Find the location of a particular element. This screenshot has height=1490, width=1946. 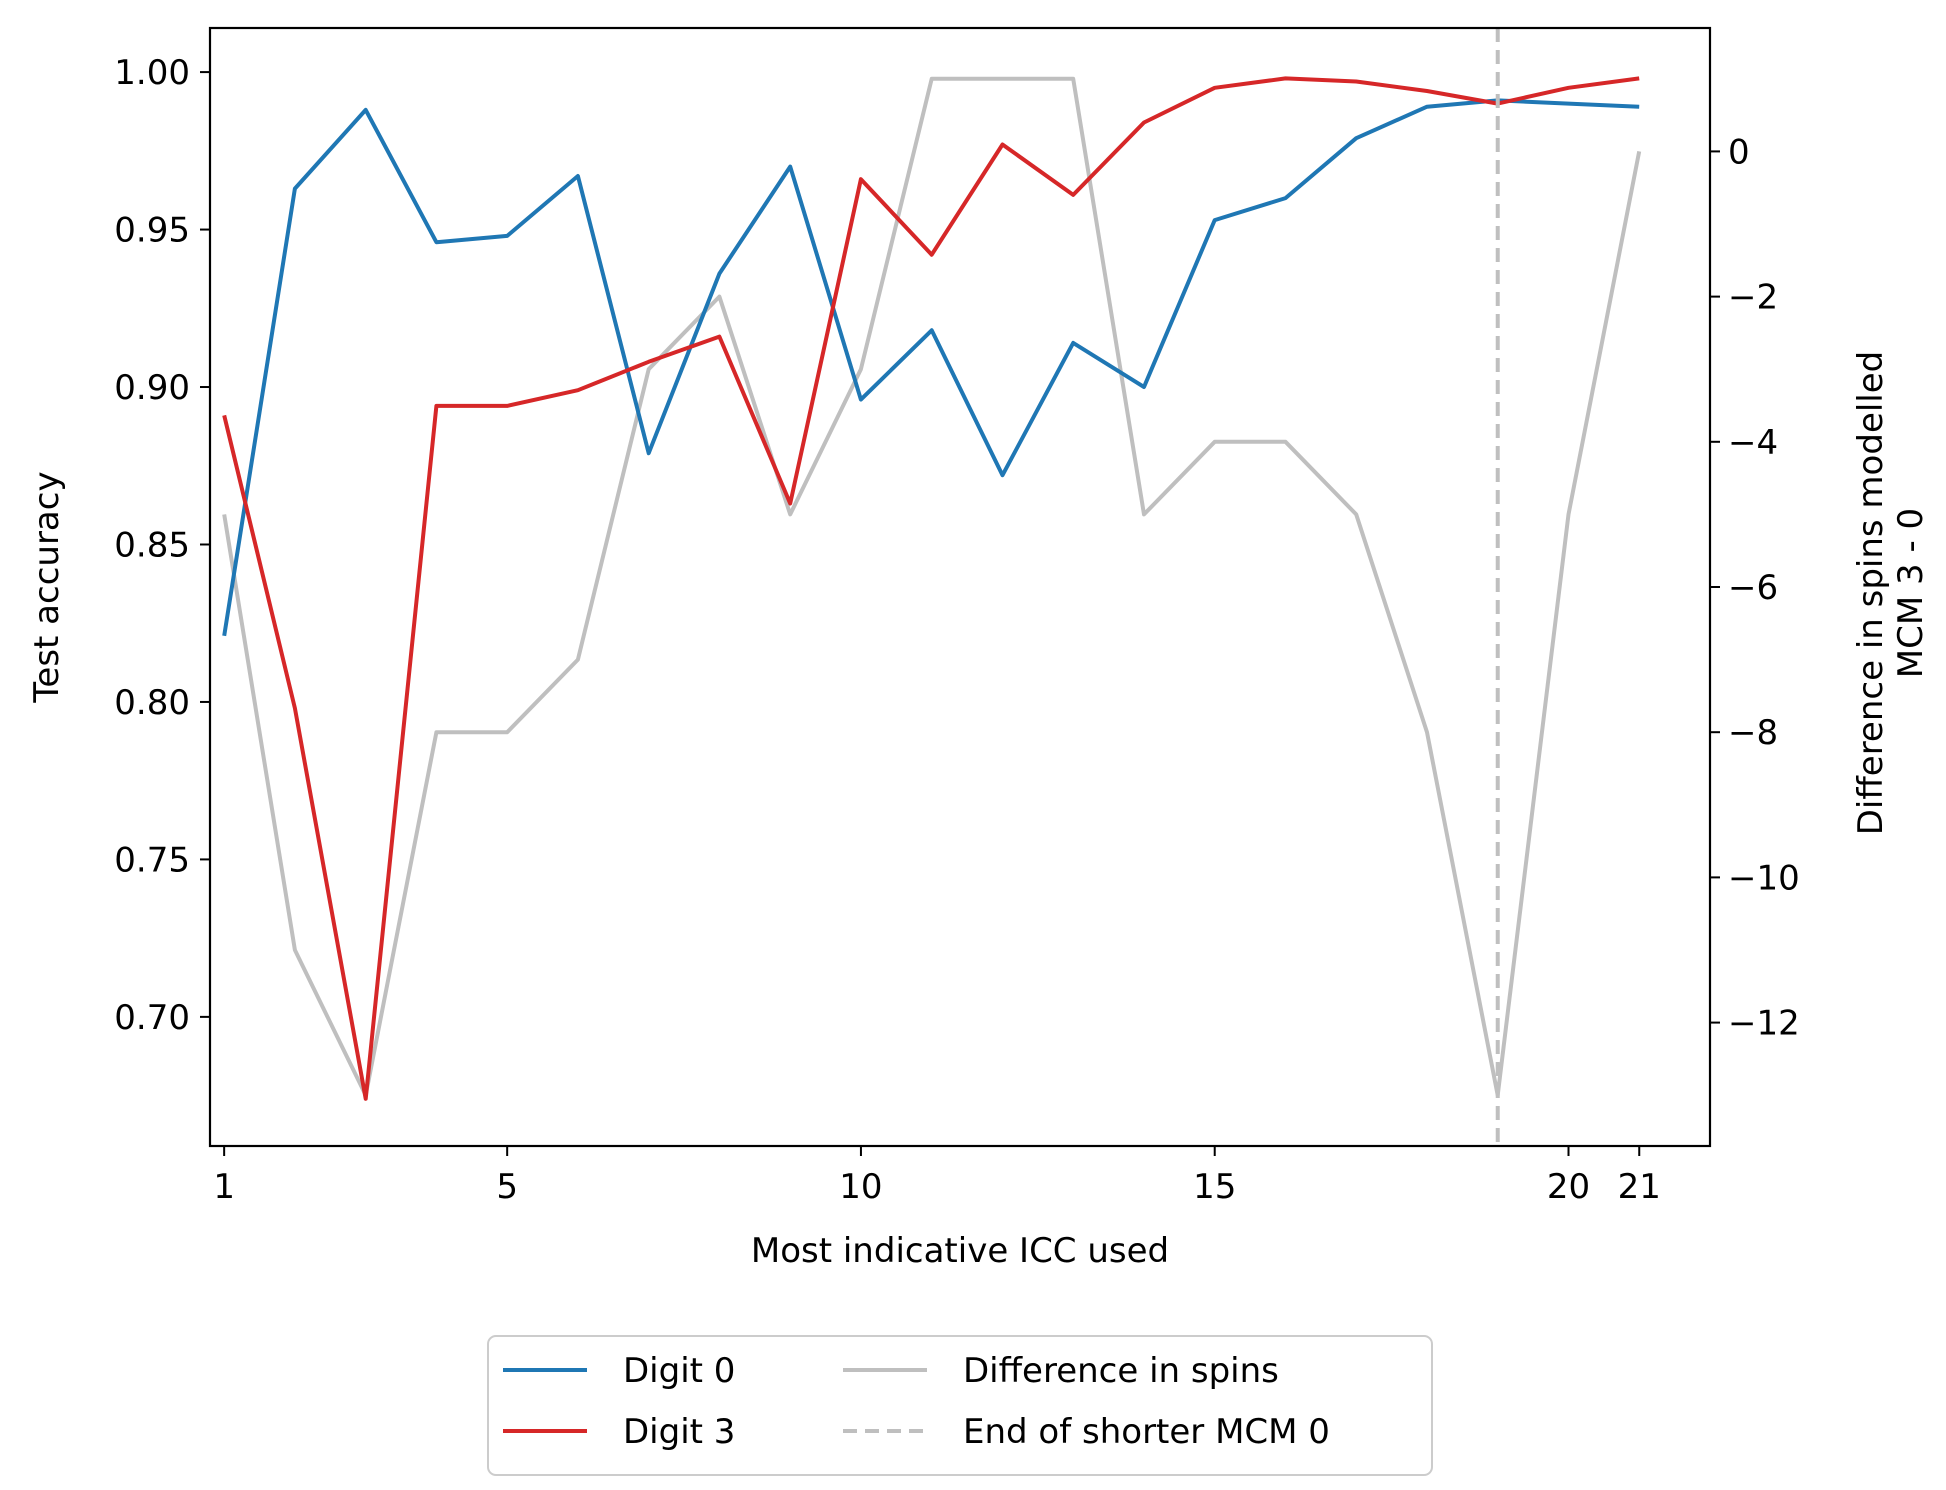

y2-tick-label: −8 is located at coordinates (1753, 733).